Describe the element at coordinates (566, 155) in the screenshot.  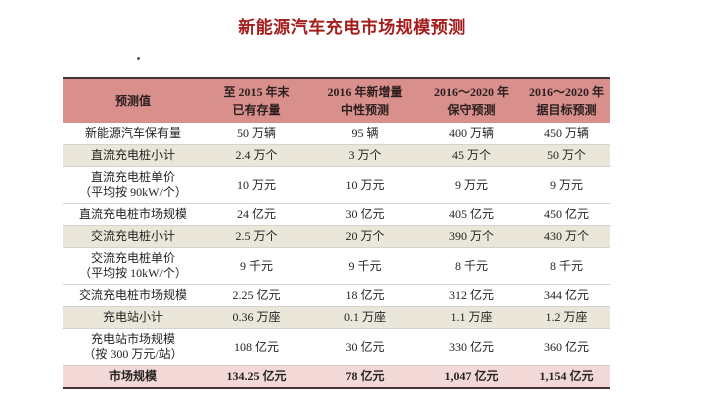
I see `value-cell: 50 万个` at that location.